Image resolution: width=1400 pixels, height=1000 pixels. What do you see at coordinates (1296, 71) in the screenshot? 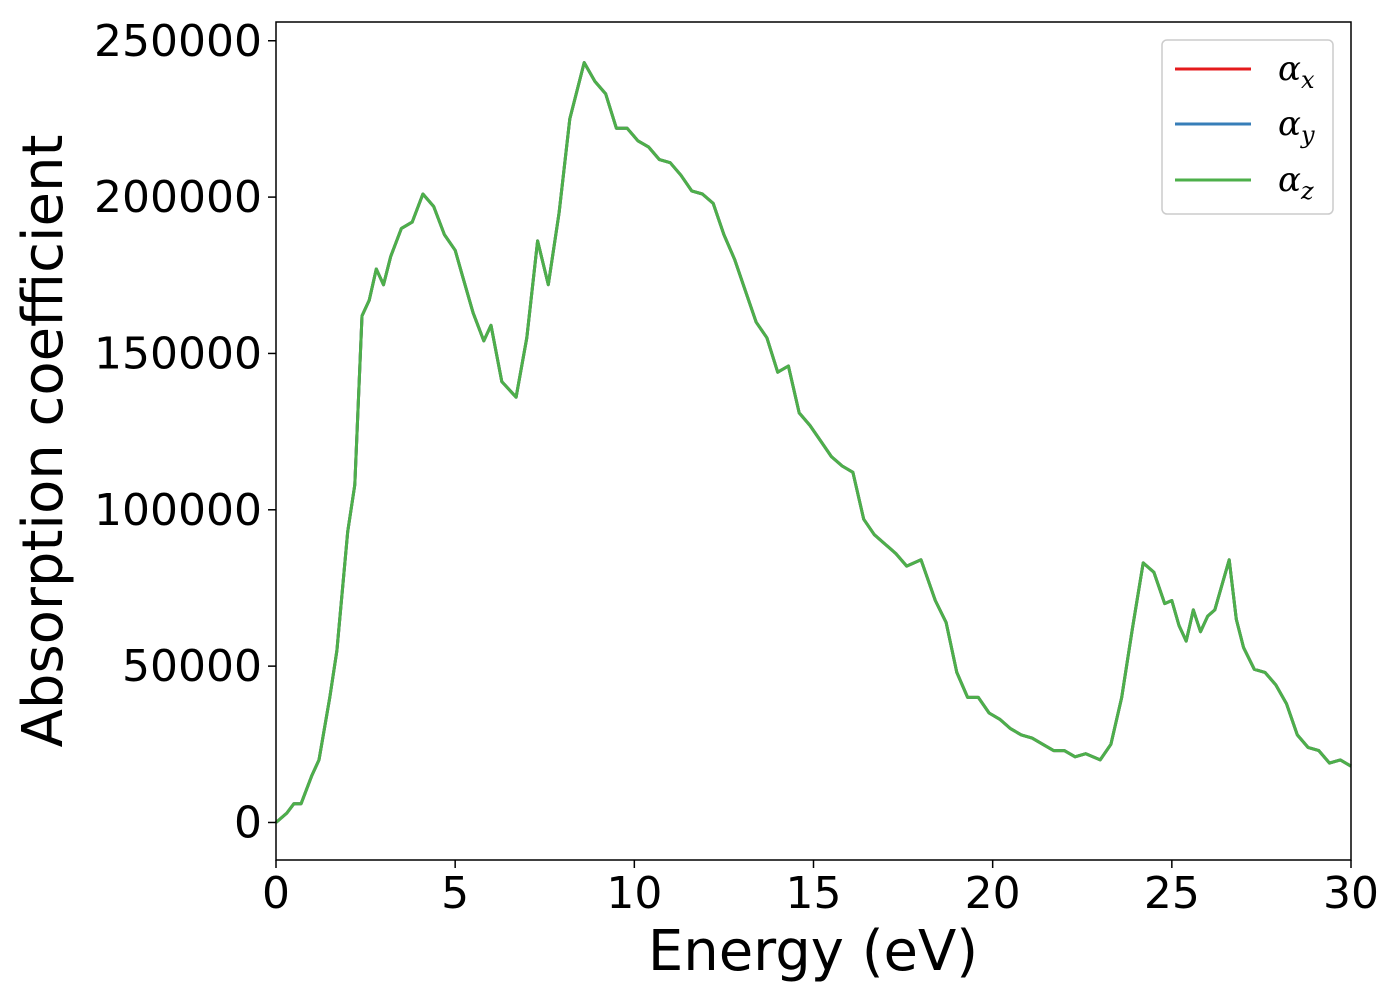
I see `legend-label-1: αx` at bounding box center [1296, 71].